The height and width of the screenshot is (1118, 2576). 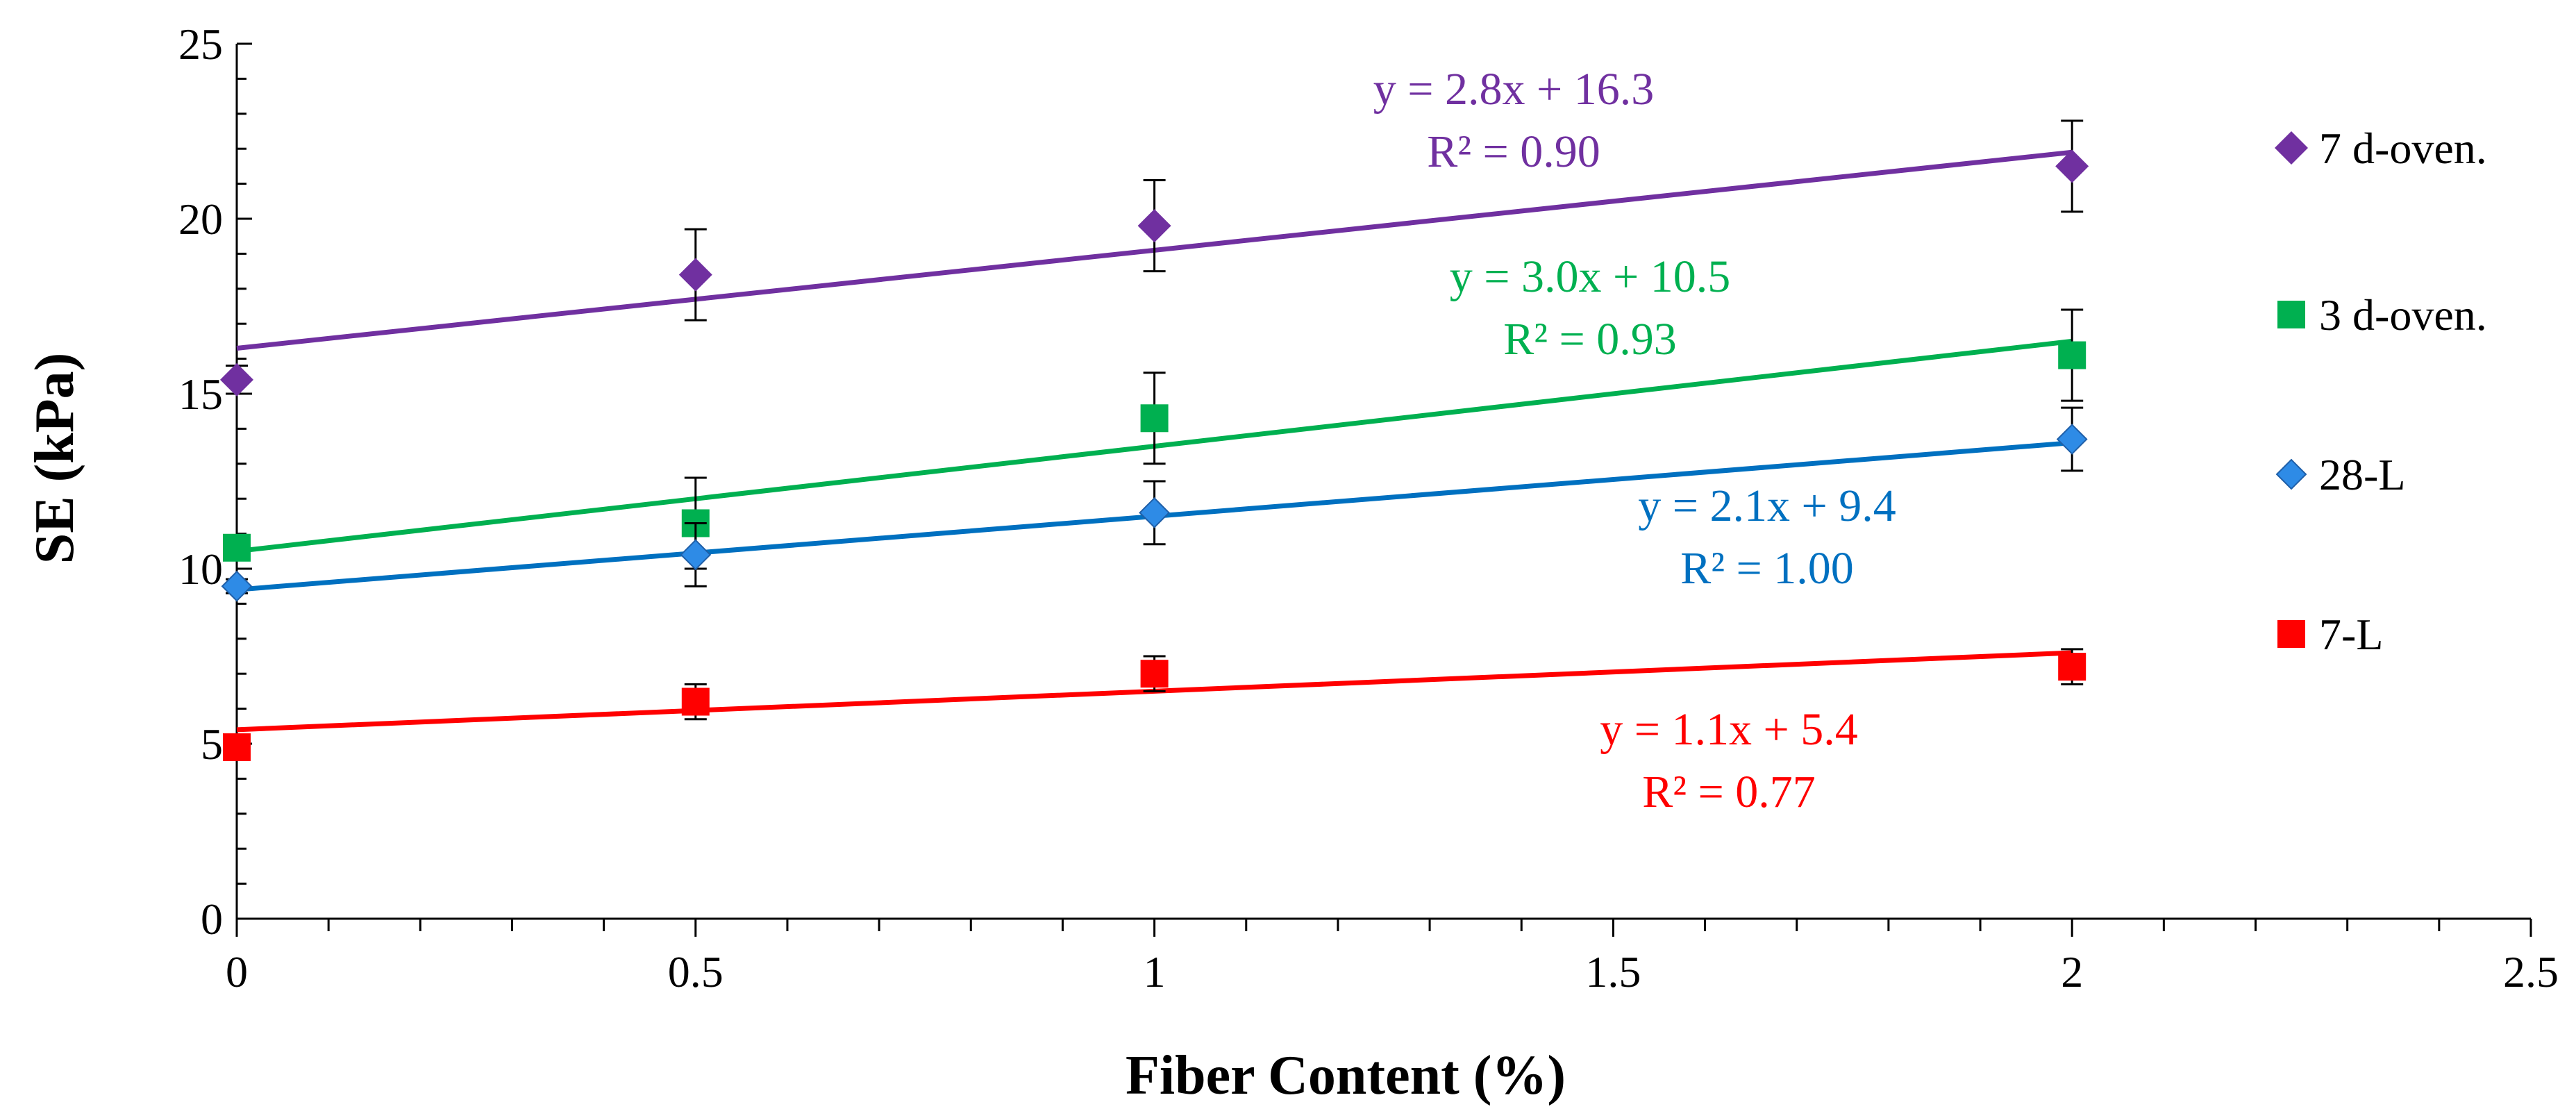 What do you see at coordinates (1729, 792) in the screenshot?
I see `trendline-r-squared: R² = 0.77` at bounding box center [1729, 792].